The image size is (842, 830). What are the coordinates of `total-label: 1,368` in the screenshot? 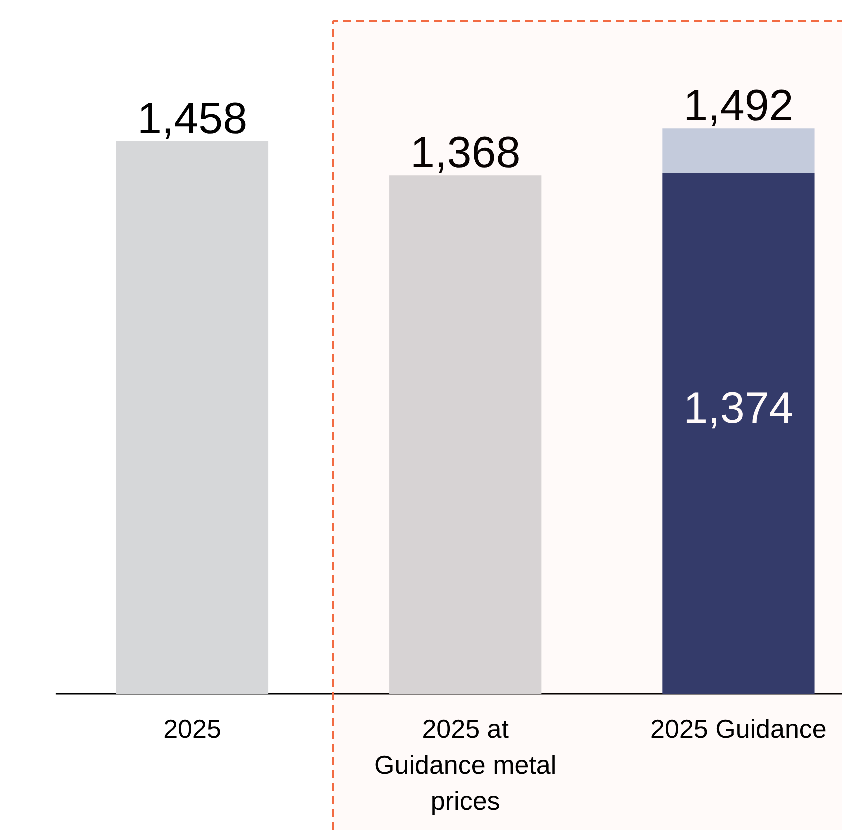 It's located at (465, 153).